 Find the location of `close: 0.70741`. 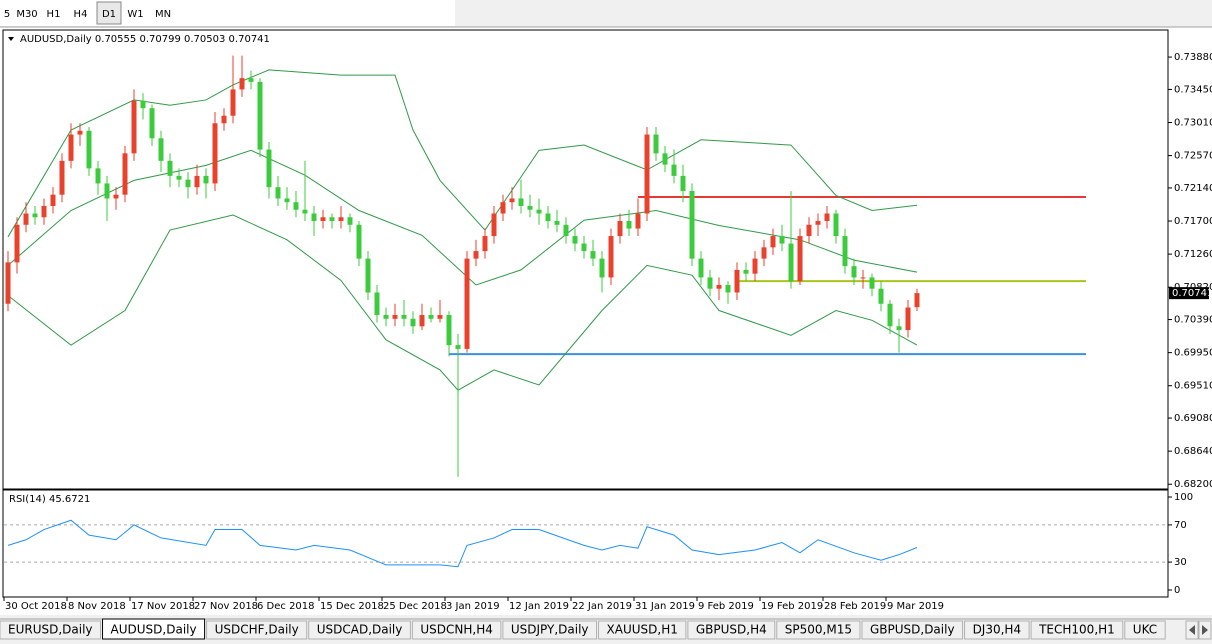

close: 0.70741 is located at coordinates (249, 39).